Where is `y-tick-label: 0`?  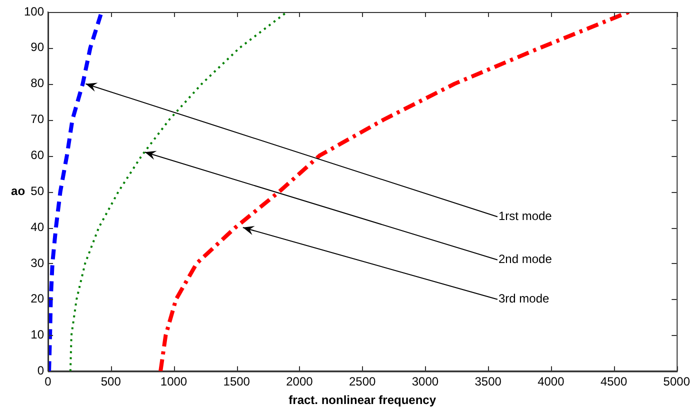 y-tick-label: 0 is located at coordinates (40, 371).